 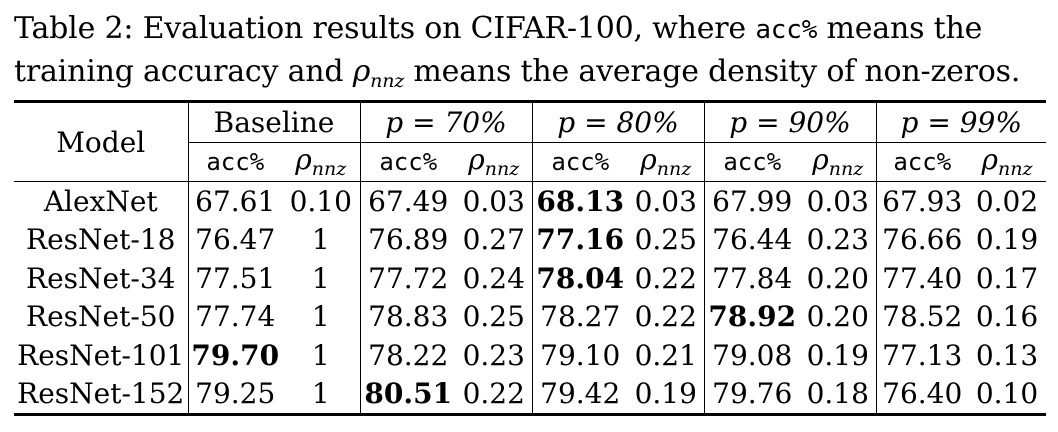 What do you see at coordinates (408, 278) in the screenshot?
I see `acc-value-cell: 77.72` at bounding box center [408, 278].